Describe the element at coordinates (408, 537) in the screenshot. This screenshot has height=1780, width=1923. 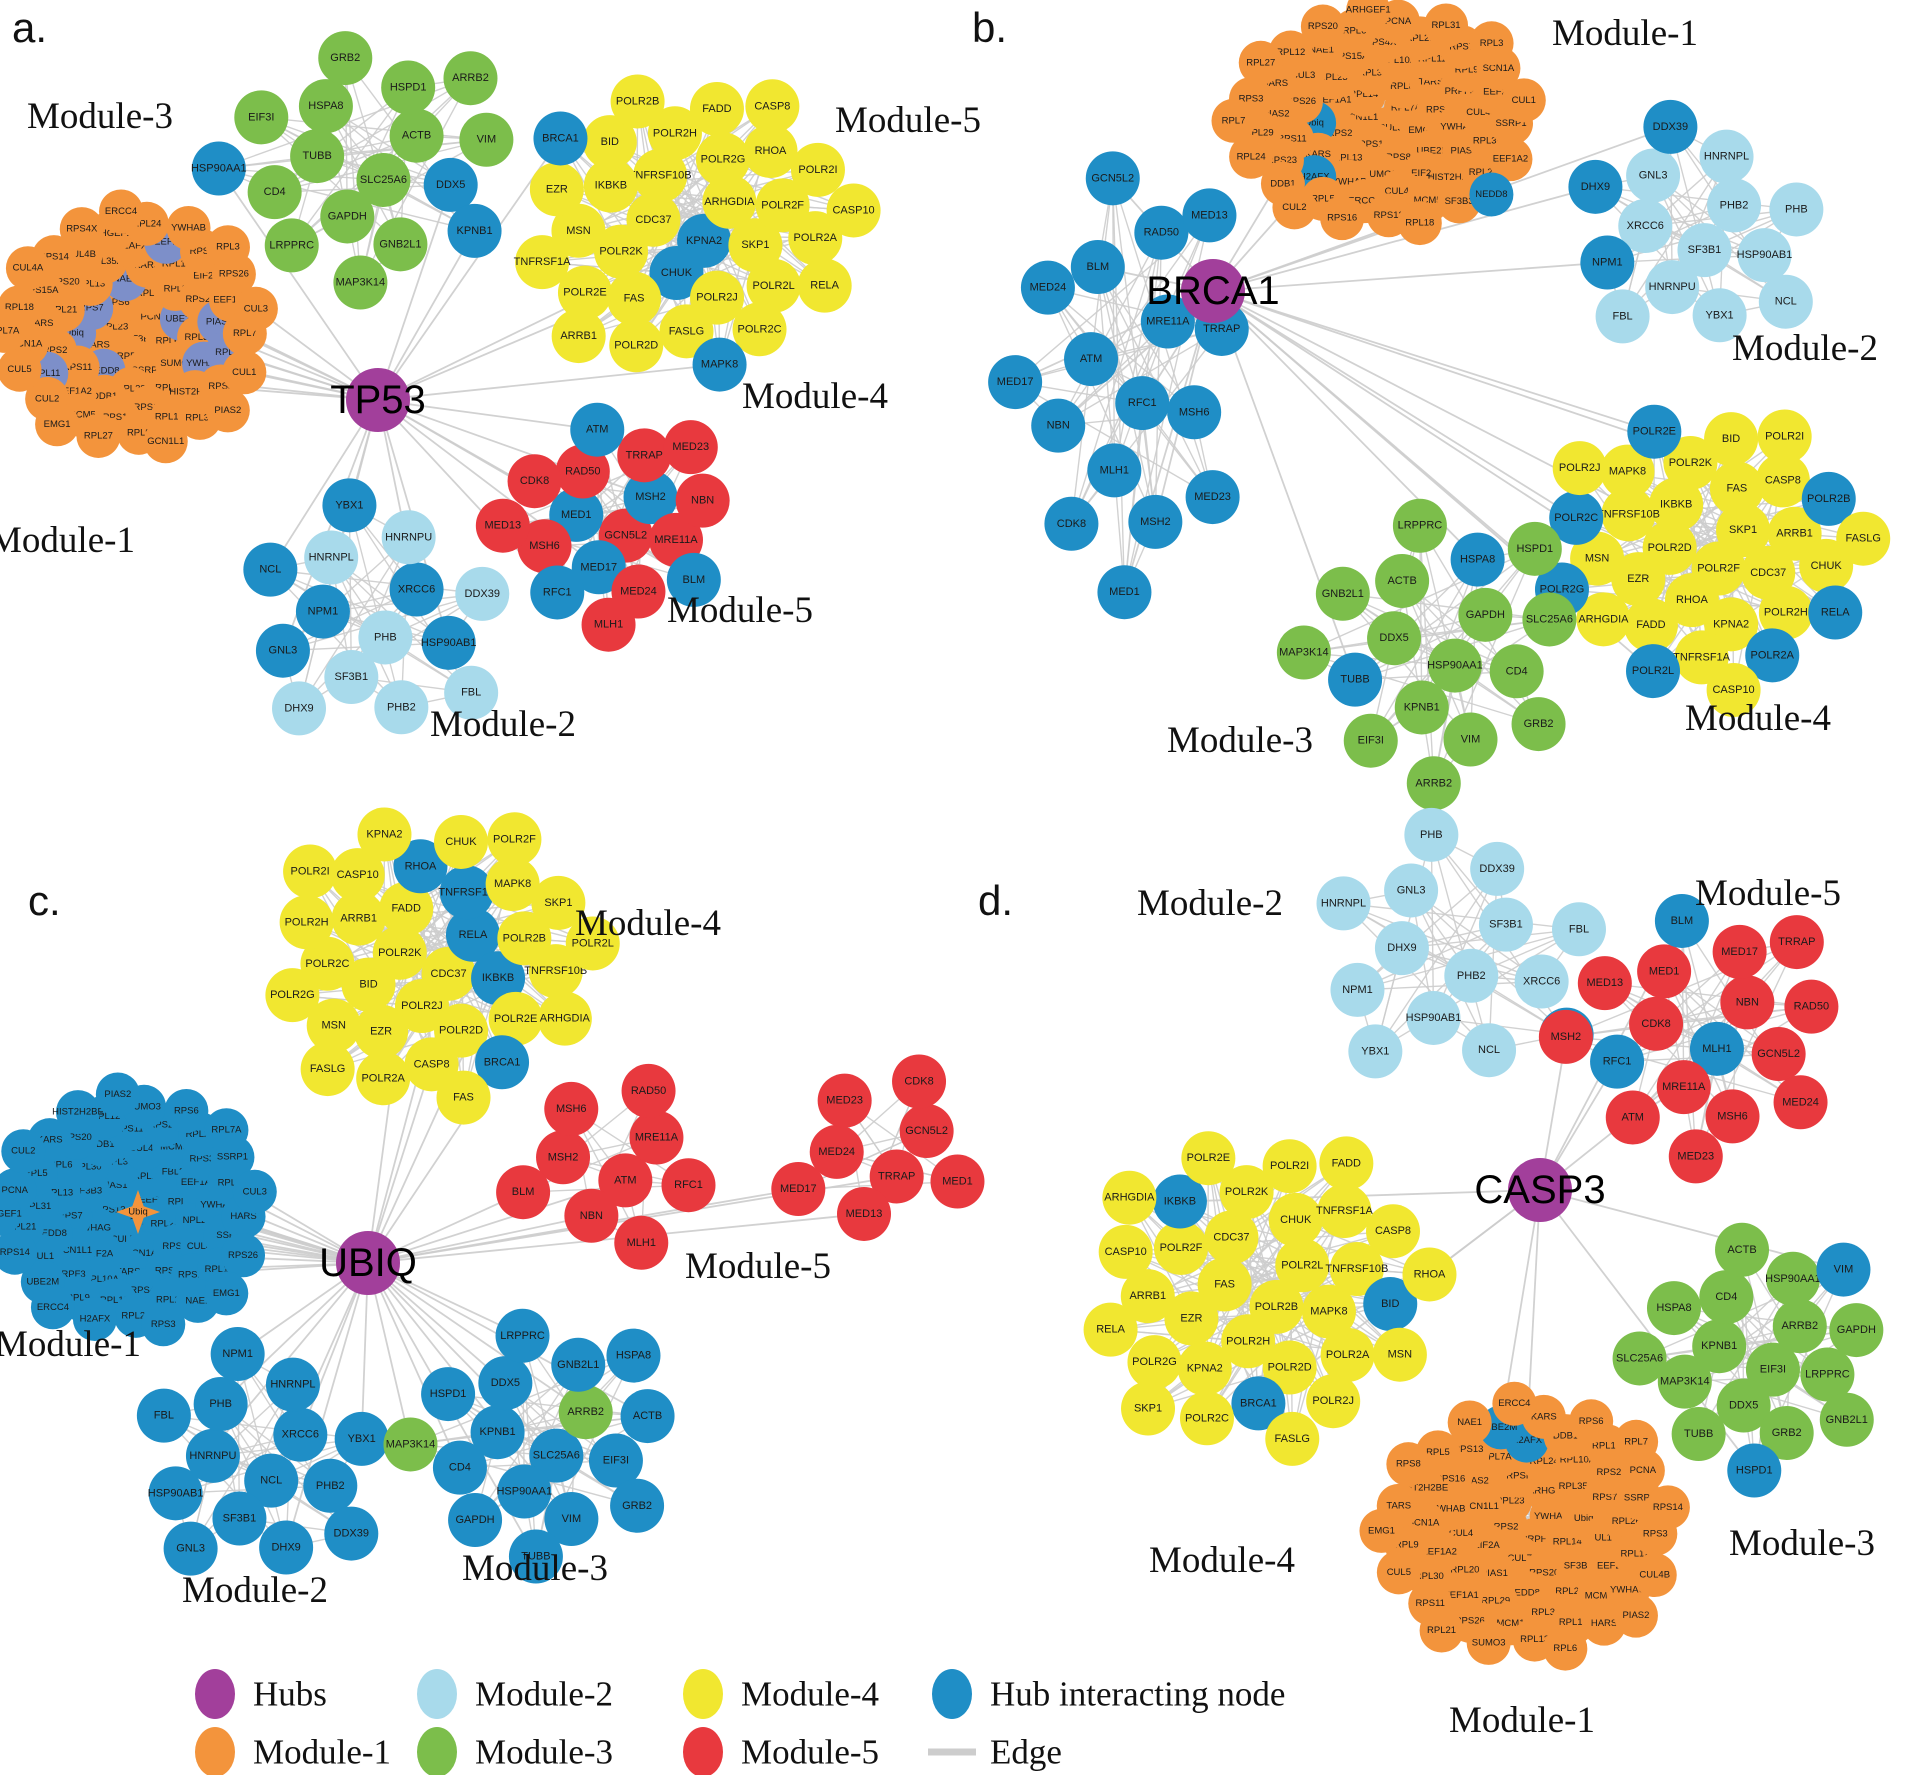
I see `protein-node-label: HNRNPU` at that location.